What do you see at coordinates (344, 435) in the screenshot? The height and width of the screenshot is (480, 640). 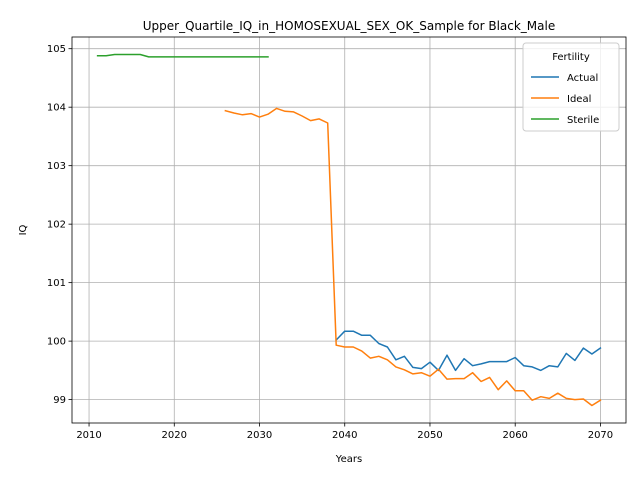 I see `x-tick-label: 2040` at bounding box center [344, 435].